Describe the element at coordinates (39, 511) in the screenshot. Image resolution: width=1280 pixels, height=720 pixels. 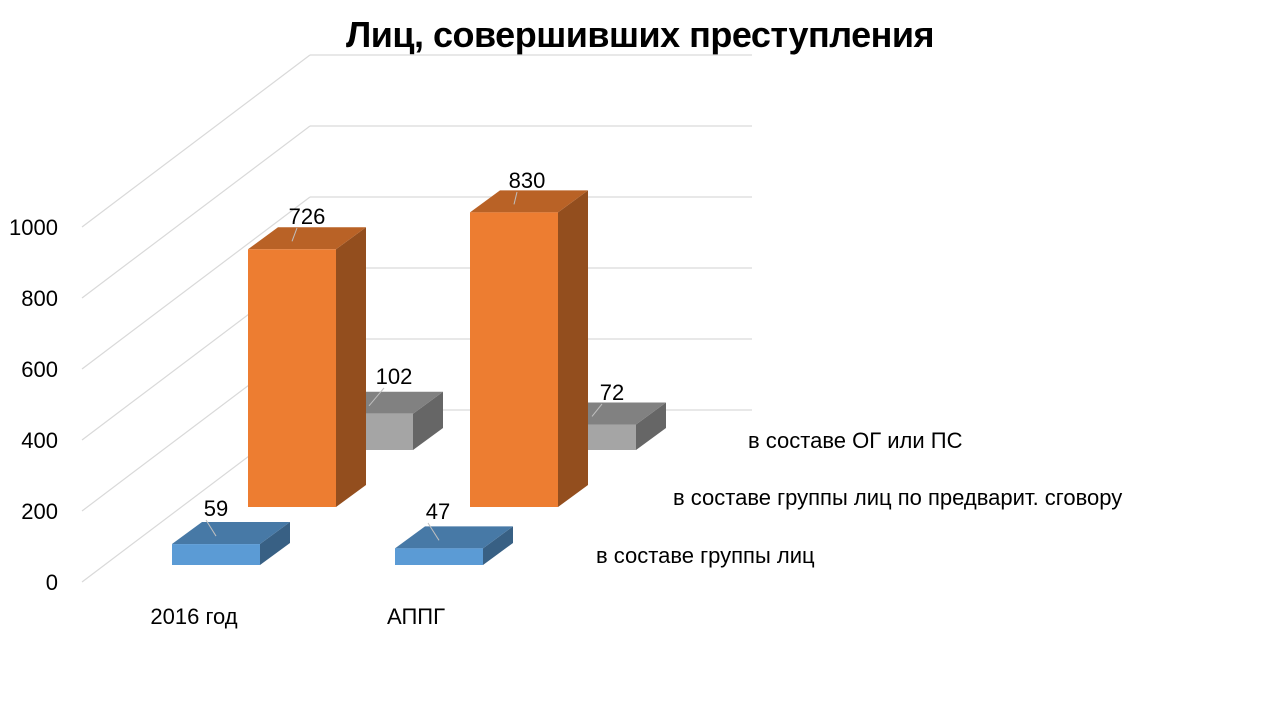
I see `y-tick-label: 200` at that location.